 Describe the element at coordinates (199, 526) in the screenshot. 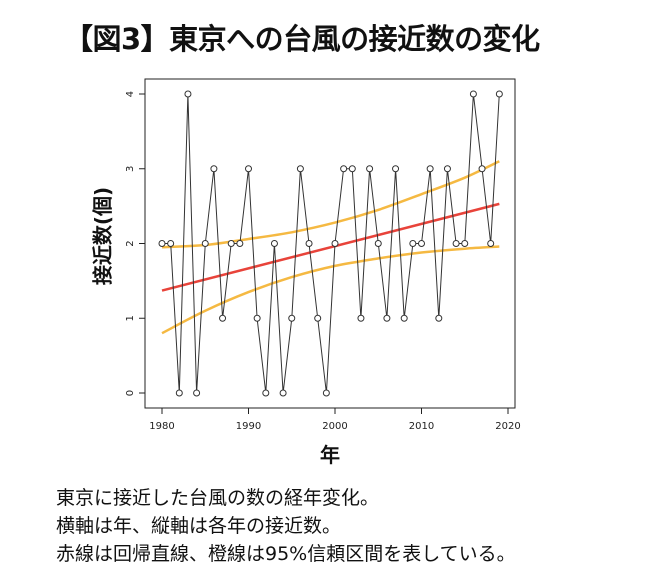

I see `caption-line: 横軸は年、縦軸は各年の接近数。` at that location.